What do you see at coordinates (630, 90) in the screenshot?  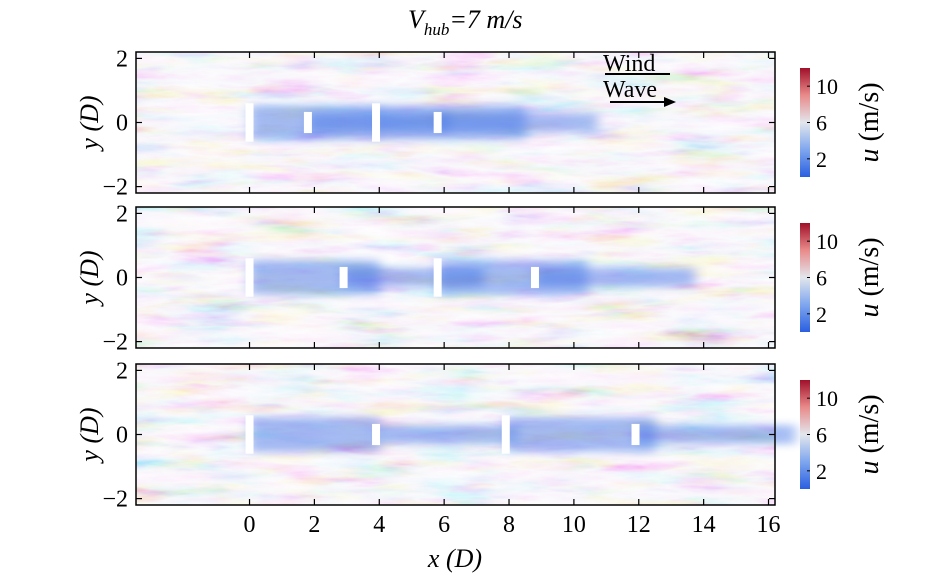 I see `wave-annotation: Wave` at bounding box center [630, 90].